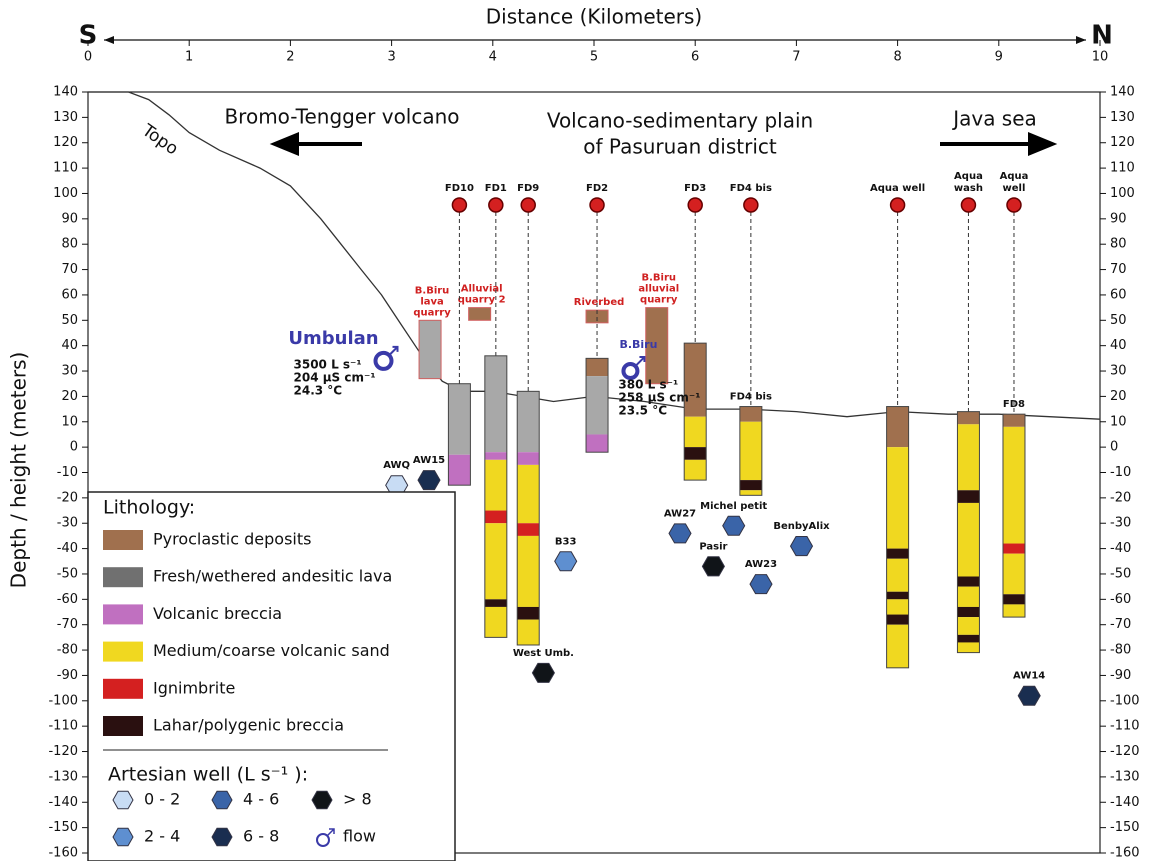 Image resolution: width=1166 pixels, height=861 pixels. What do you see at coordinates (63, 700) in the screenshot?
I see `y-tick-label: -100` at bounding box center [63, 700].